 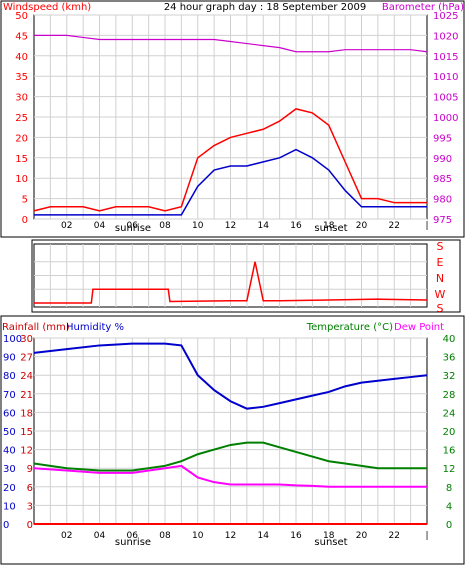 What do you see at coordinates (26, 451) in the screenshot?
I see `rainfall-tick-label: 12` at bounding box center [26, 451].